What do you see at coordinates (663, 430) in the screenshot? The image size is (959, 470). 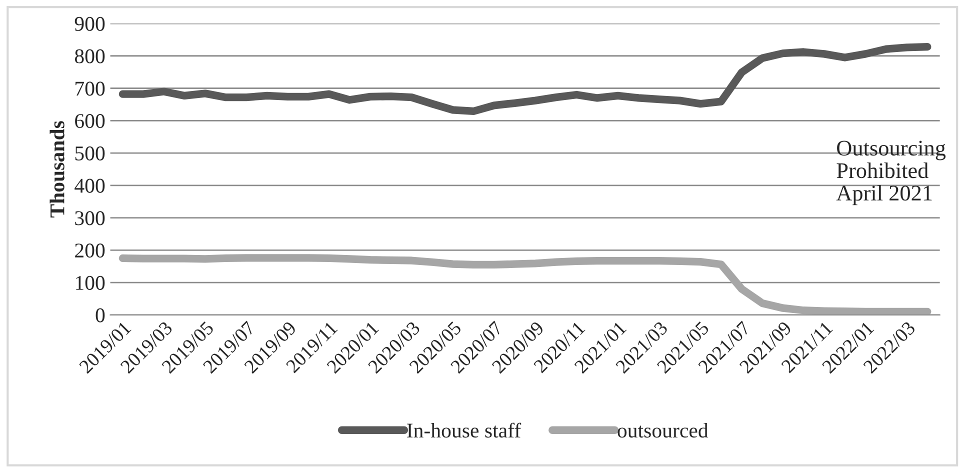 I see `legend-label: outsourced` at bounding box center [663, 430].